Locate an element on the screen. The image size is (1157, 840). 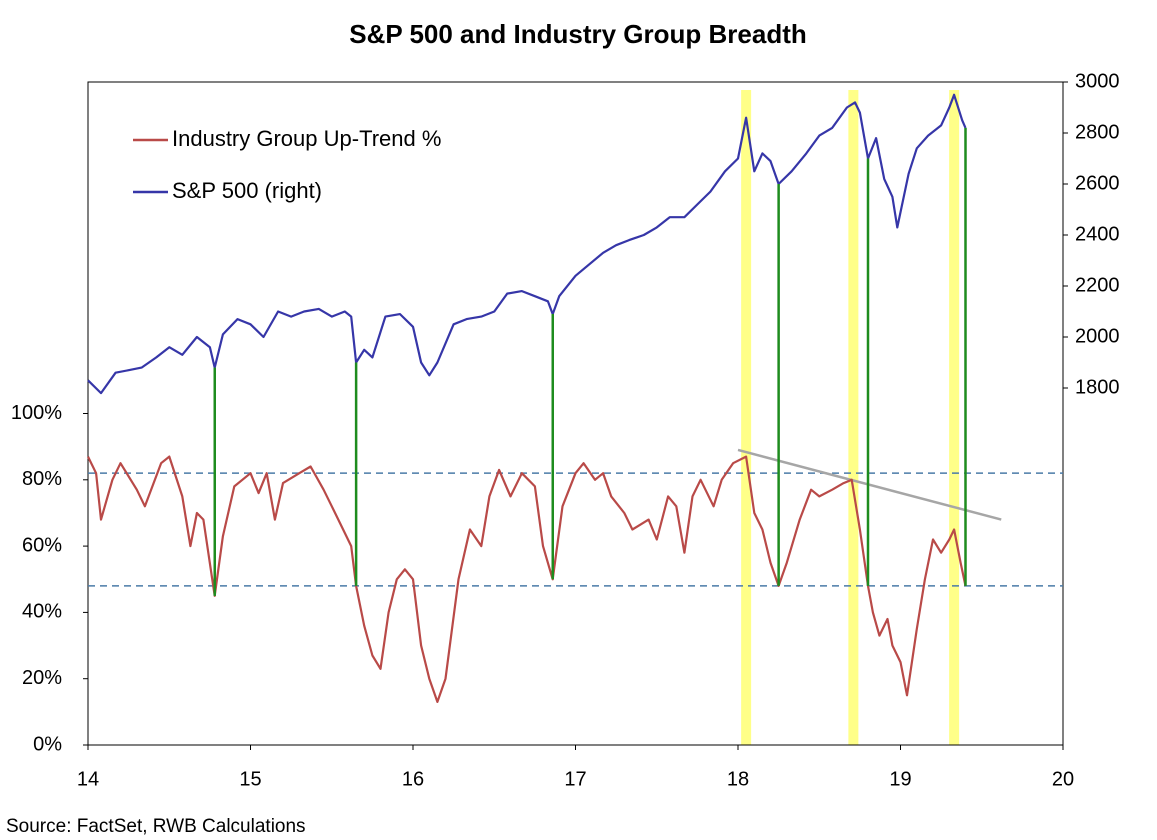
chart-title: S&P 500 and Industry Group Breadth is located at coordinates (578, 34).